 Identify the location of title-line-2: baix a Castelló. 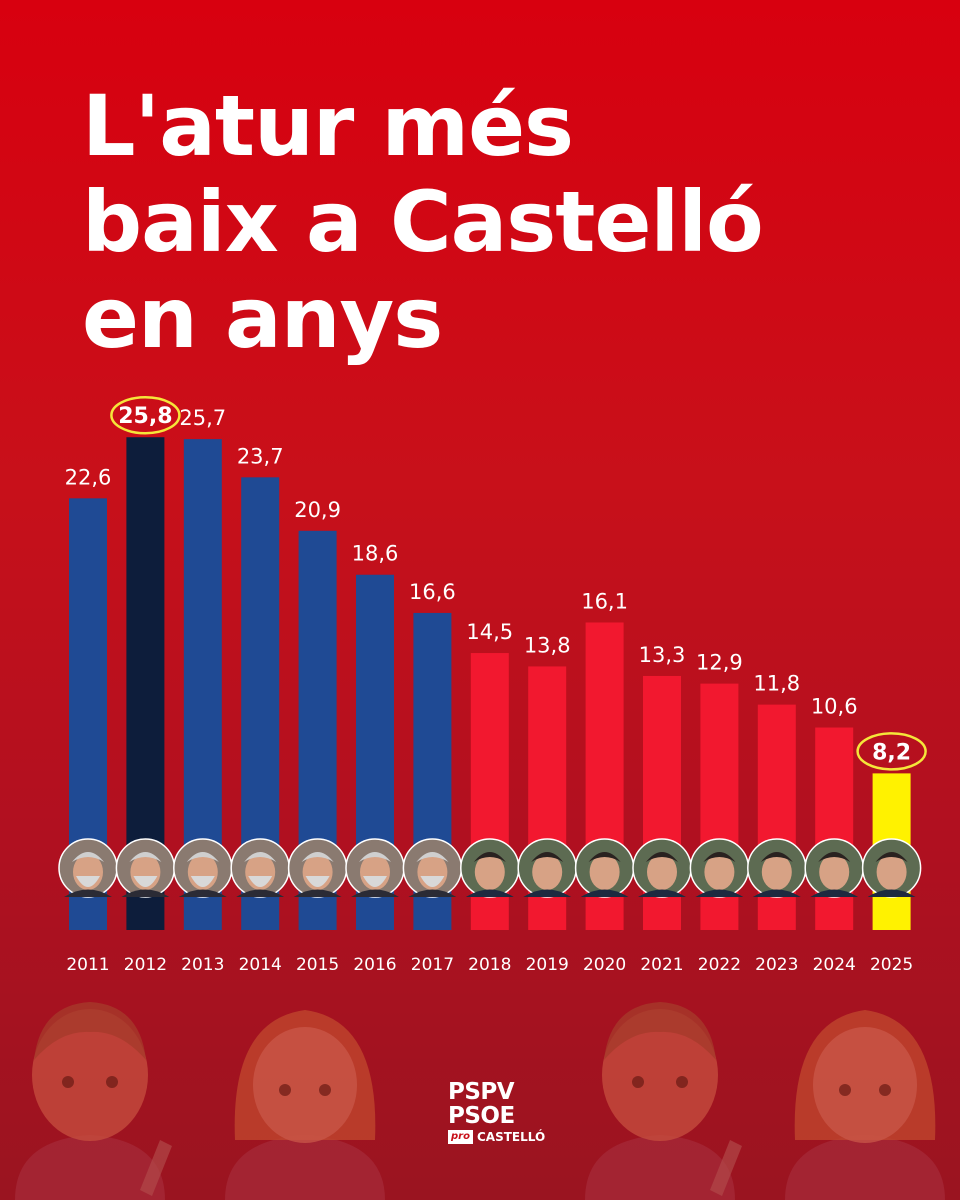
(423, 222).